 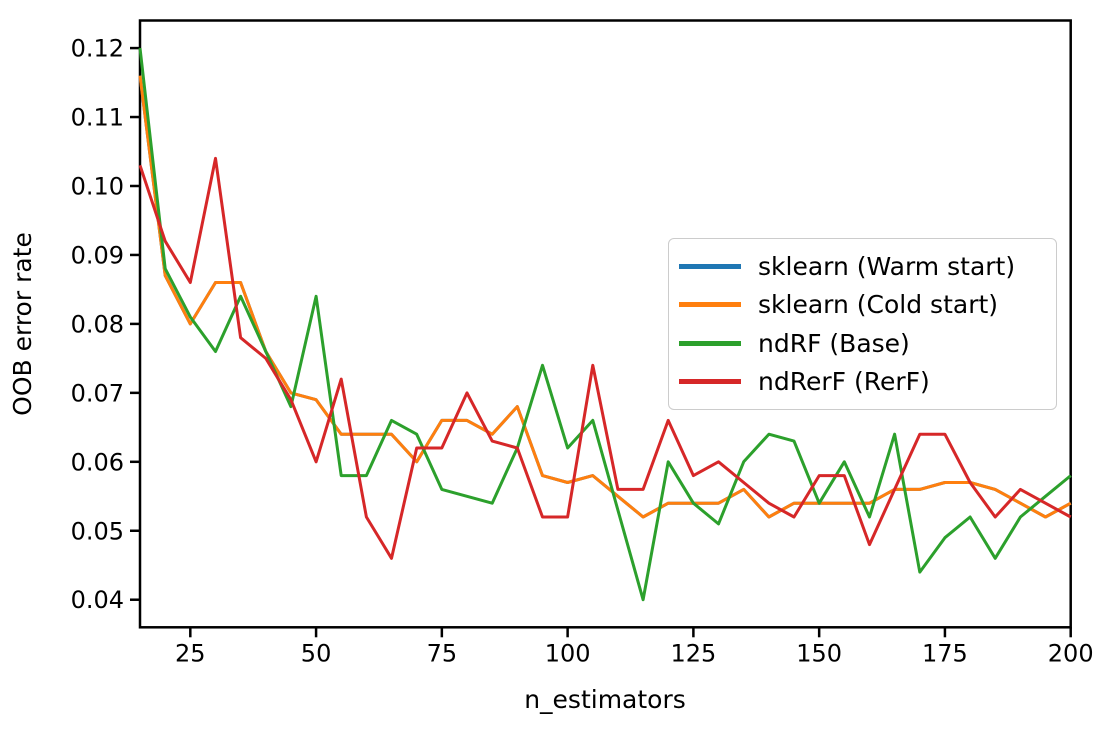 I want to click on x-tick-label: 25, so click(x=190, y=653).